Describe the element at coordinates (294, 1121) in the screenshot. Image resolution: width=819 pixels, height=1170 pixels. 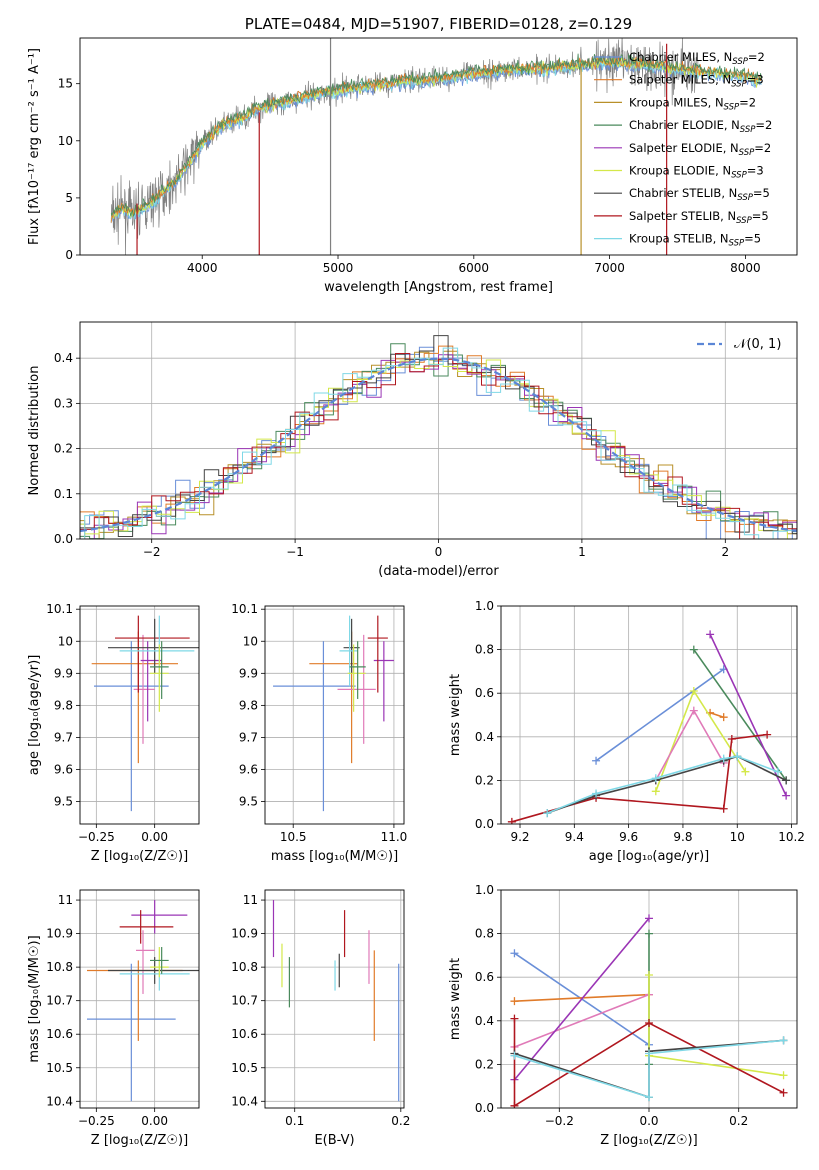
I see `x-tick-label: 0.1` at that location.